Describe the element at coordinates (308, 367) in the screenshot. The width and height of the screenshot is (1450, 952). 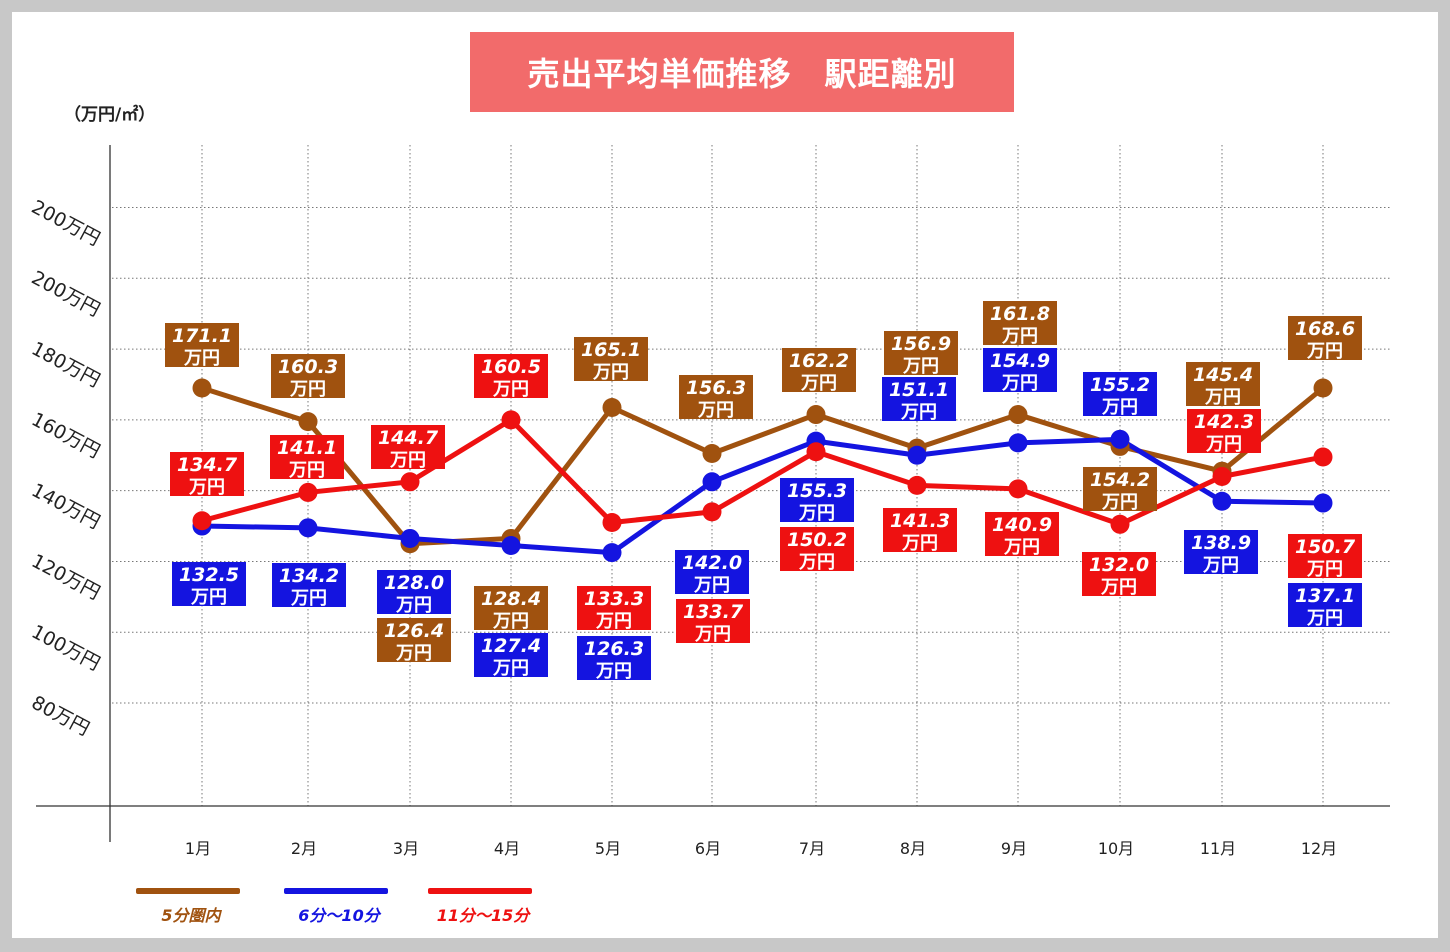
I see `data-label-value: 160.3` at that location.